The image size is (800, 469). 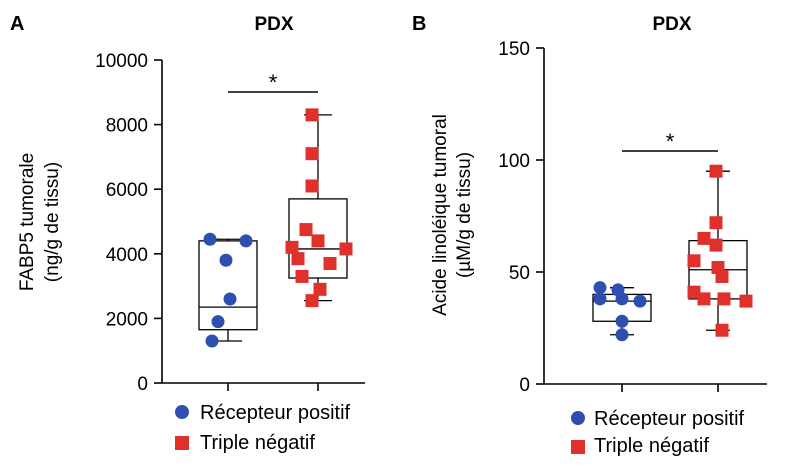 I want to click on panel-b-legend: Récepteur positif Triple négatif, so click(x=658, y=432).